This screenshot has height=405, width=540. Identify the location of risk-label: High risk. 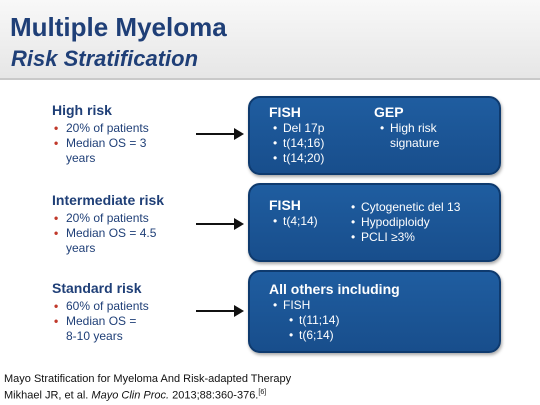
(82, 110).